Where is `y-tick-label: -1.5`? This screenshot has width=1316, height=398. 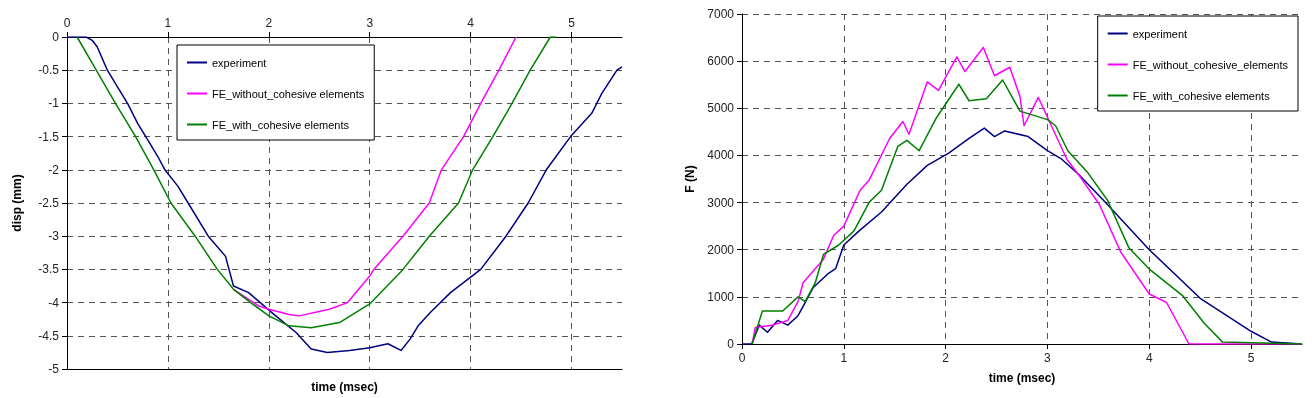 y-tick-label: -1.5 is located at coordinates (49, 136).